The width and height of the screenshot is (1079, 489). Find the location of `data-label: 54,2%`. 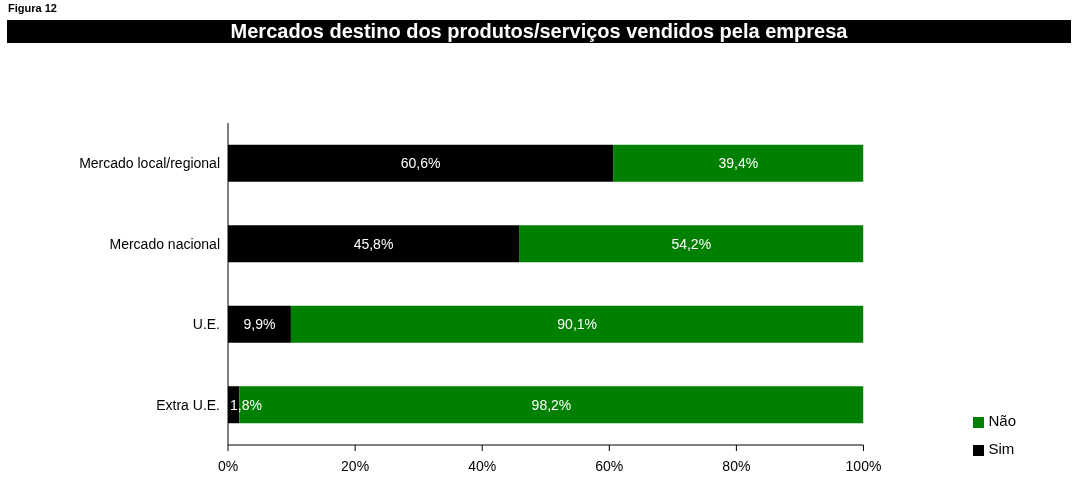

data-label: 54,2% is located at coordinates (691, 243).